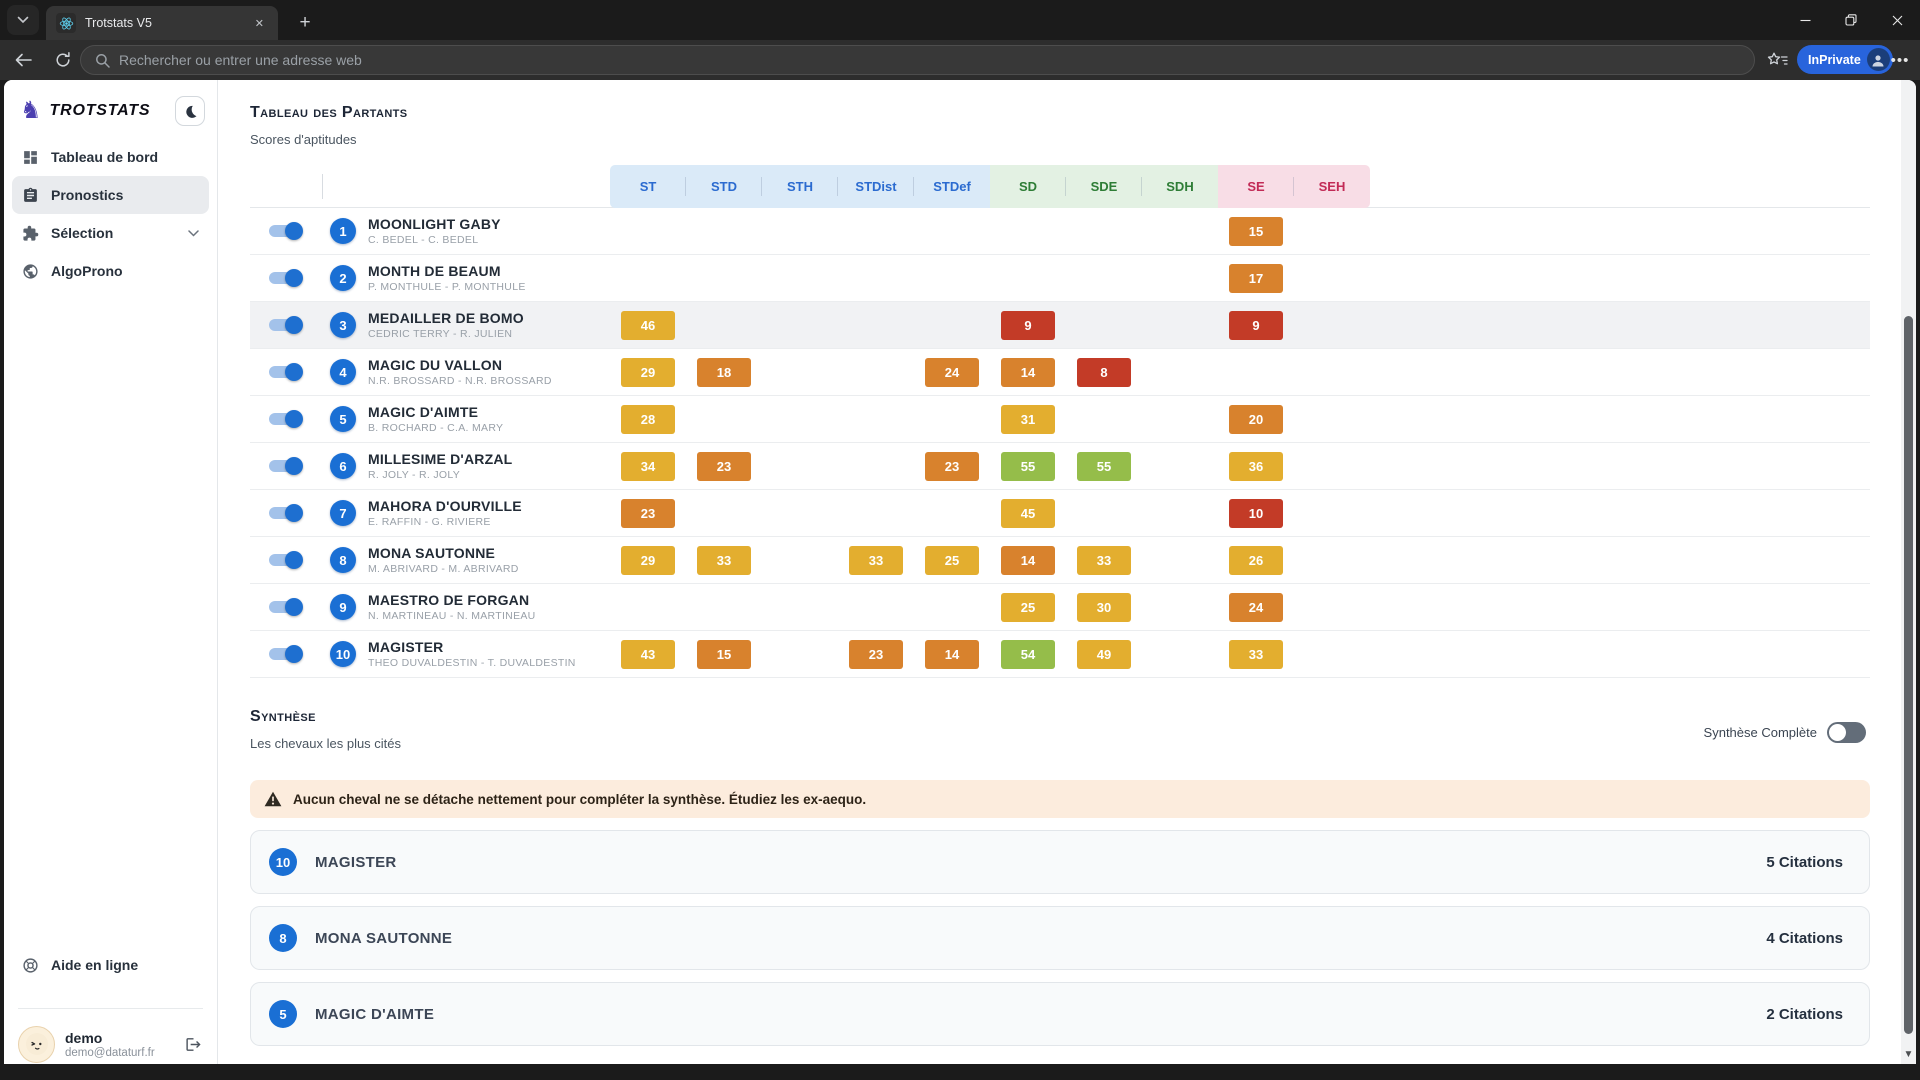  What do you see at coordinates (436, 428) in the screenshot?
I see `horse-drivers: B. ROCHARD - C.A. MARY` at bounding box center [436, 428].